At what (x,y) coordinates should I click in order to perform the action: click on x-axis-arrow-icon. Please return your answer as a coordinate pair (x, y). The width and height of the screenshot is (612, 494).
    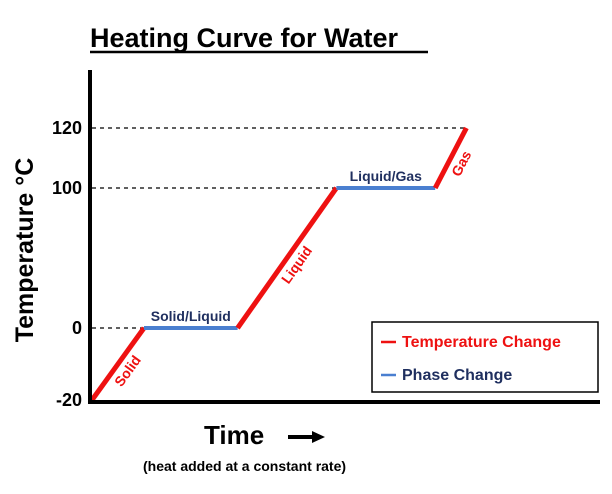
    Looking at the image, I should click on (306, 437).